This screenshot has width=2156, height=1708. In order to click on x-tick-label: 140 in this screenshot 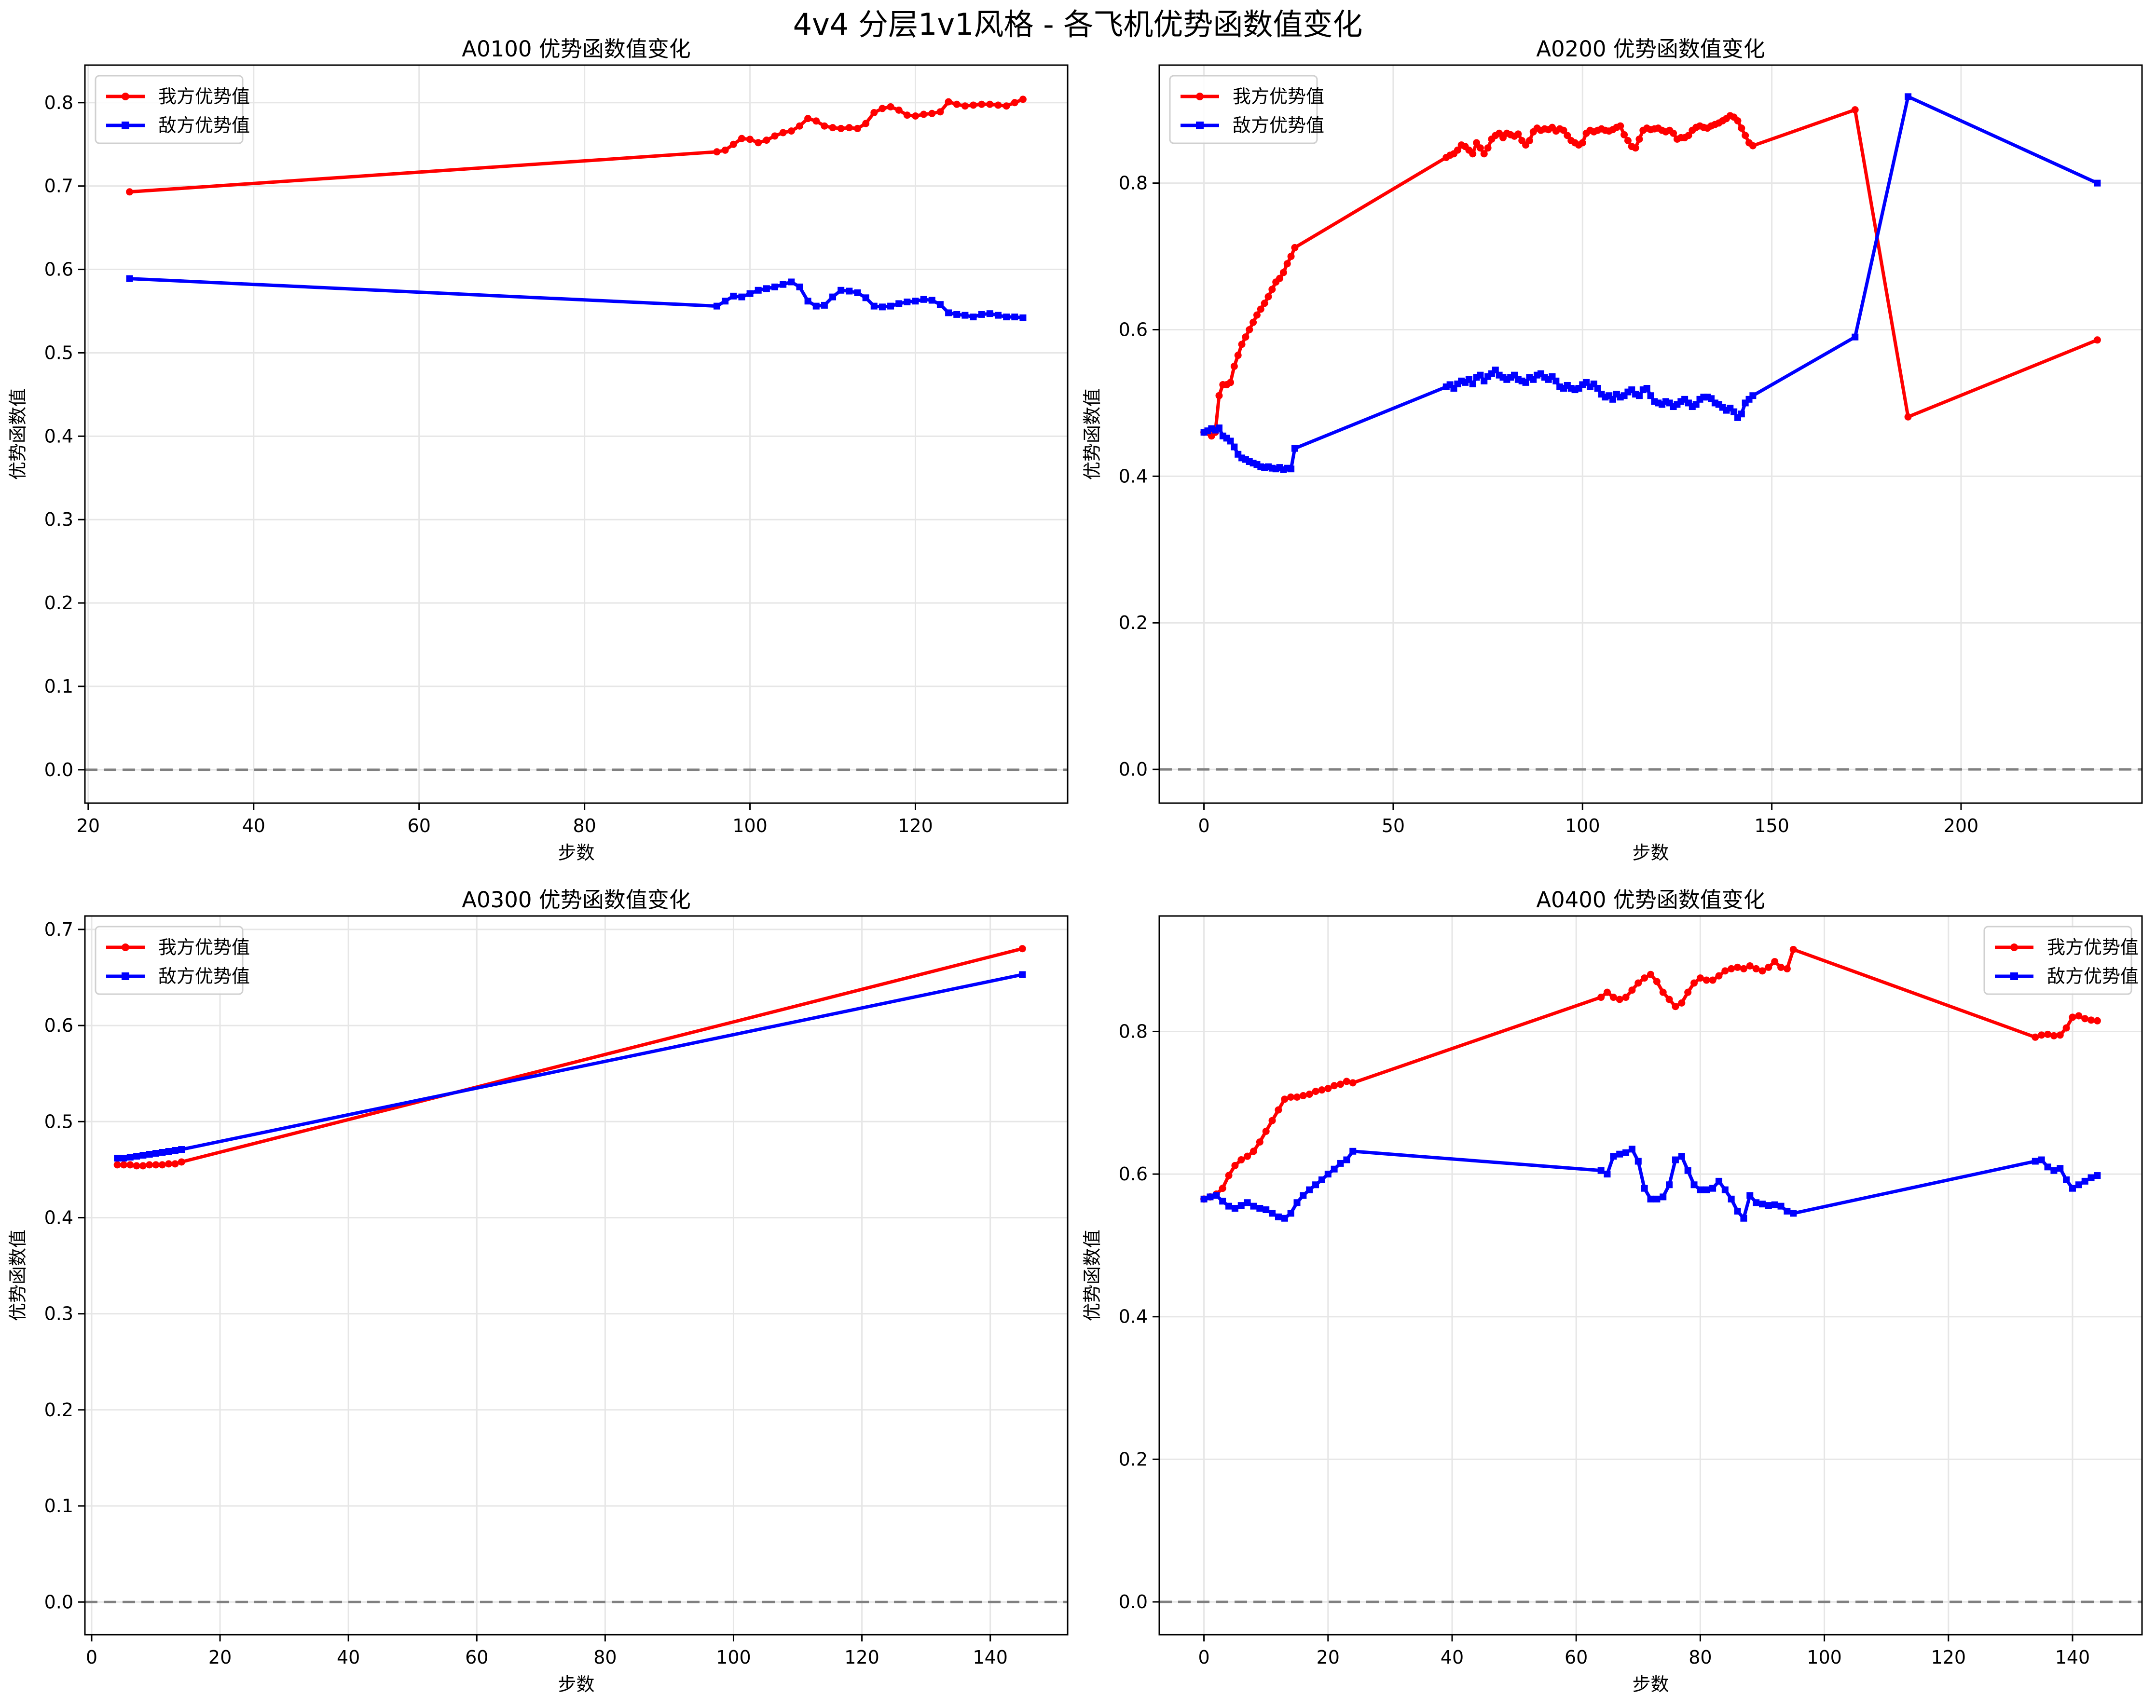, I will do `click(991, 1657)`.